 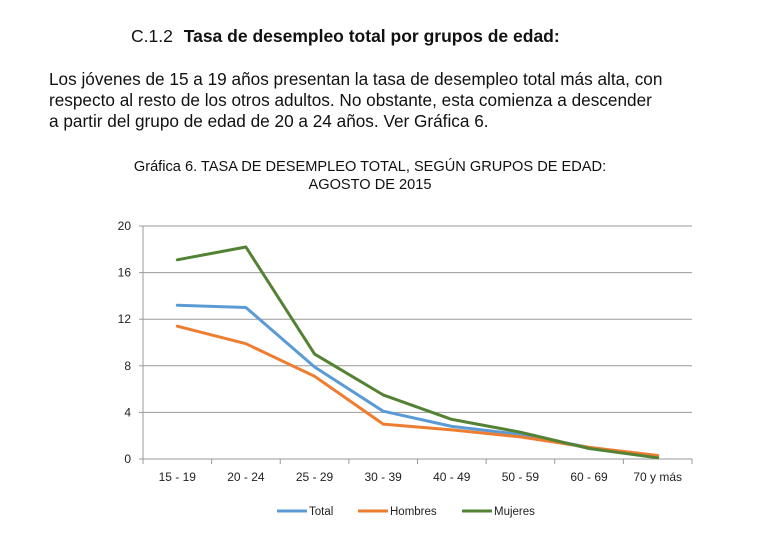 What do you see at coordinates (152, 36) in the screenshot?
I see `section-number: C.1.2` at bounding box center [152, 36].